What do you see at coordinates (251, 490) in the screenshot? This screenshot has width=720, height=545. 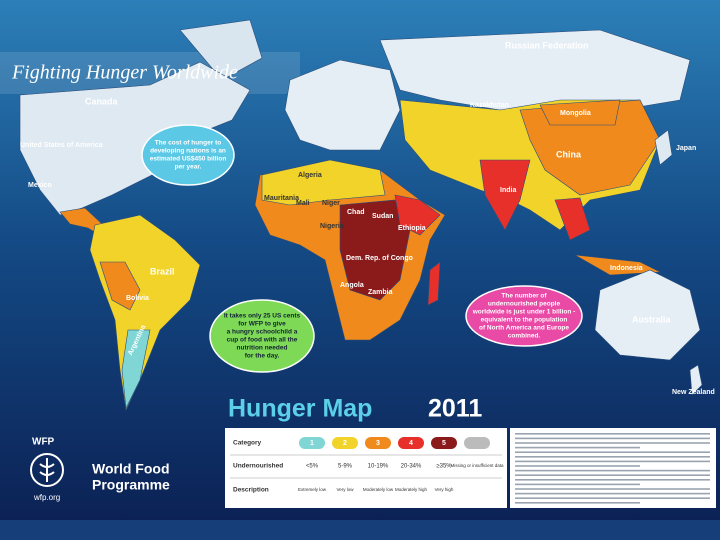 I see `legend-row-label: Description` at bounding box center [251, 490].